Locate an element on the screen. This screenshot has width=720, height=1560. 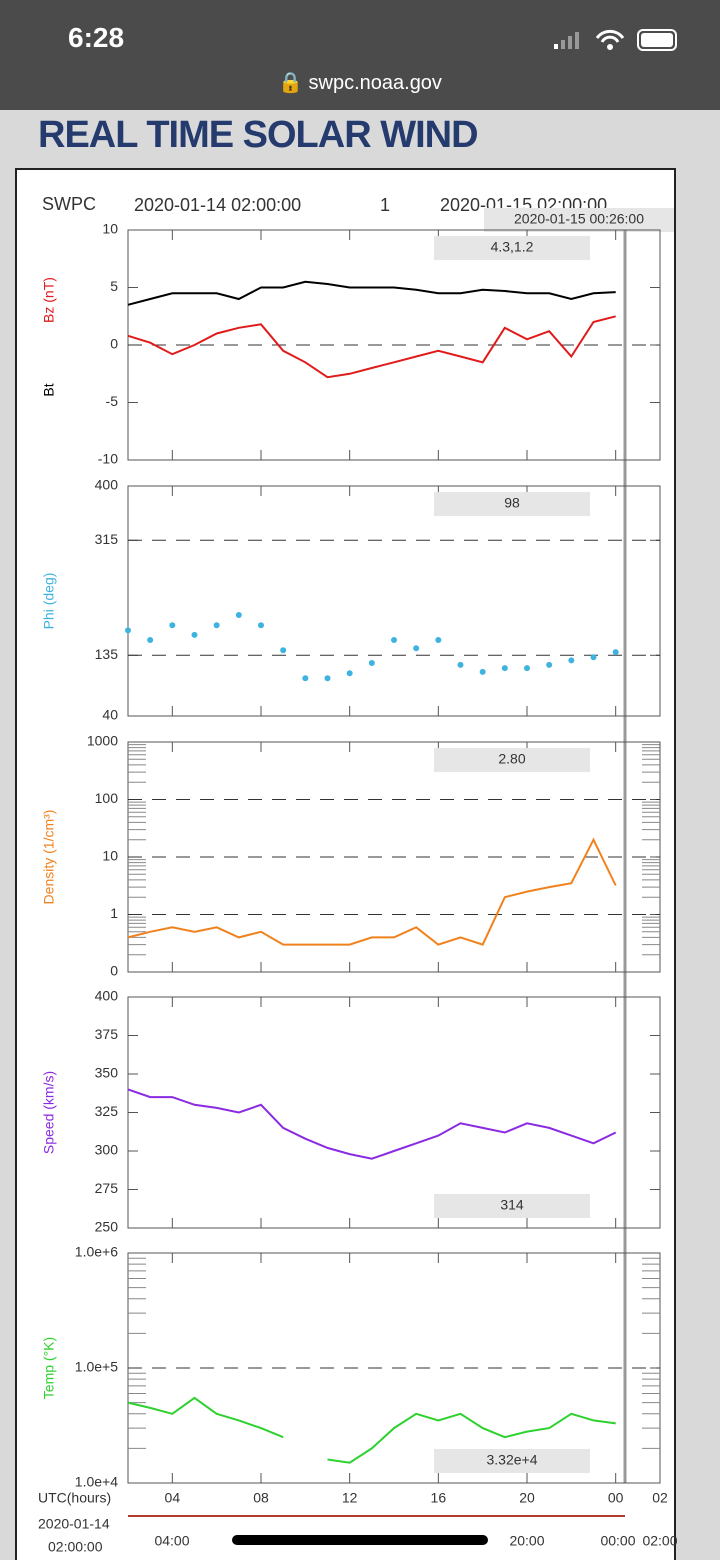
y-tick-label: 5 is located at coordinates (114, 286).